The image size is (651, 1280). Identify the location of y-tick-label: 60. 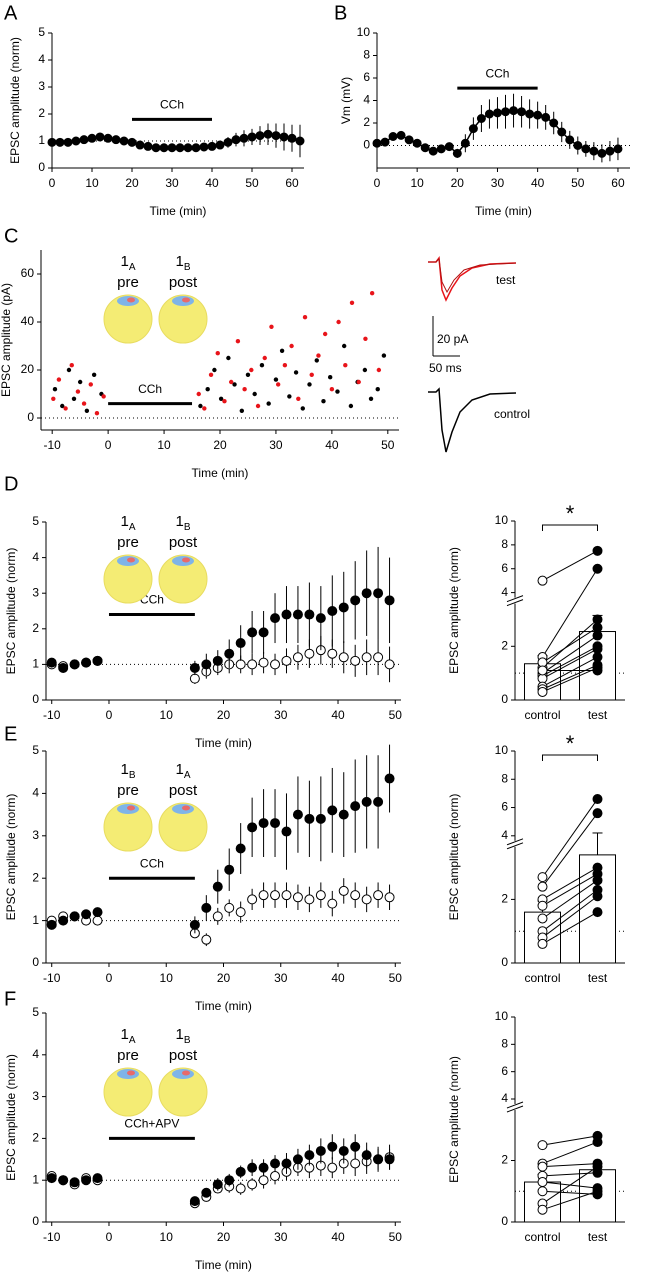
(28, 273).